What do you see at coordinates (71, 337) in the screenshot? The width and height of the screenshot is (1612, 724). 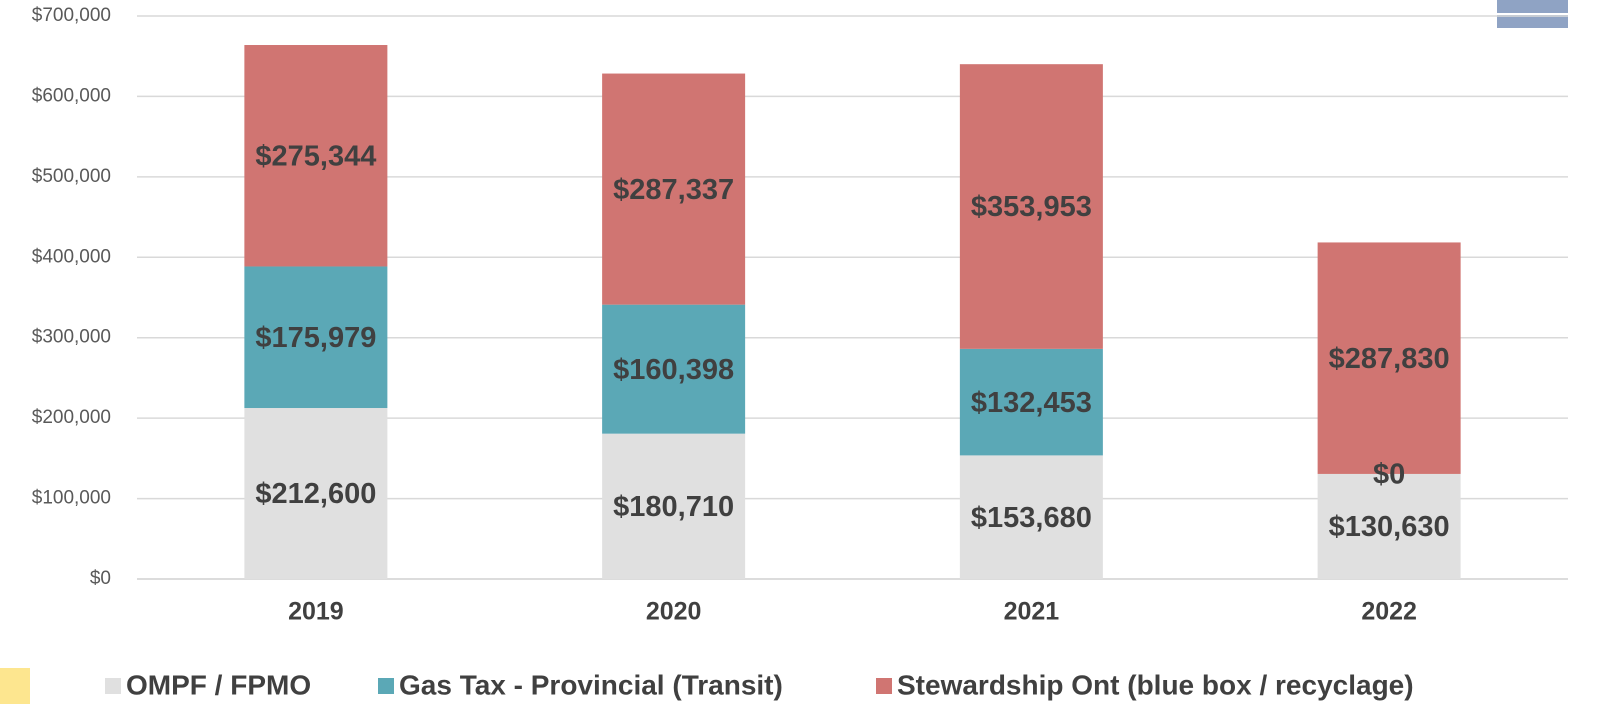 I see `y-tick-label: $300,000` at bounding box center [71, 337].